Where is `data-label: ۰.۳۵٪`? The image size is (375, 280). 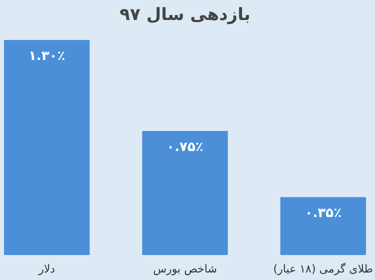
data-label: ۰.۳۵٪ is located at coordinates (323, 214).